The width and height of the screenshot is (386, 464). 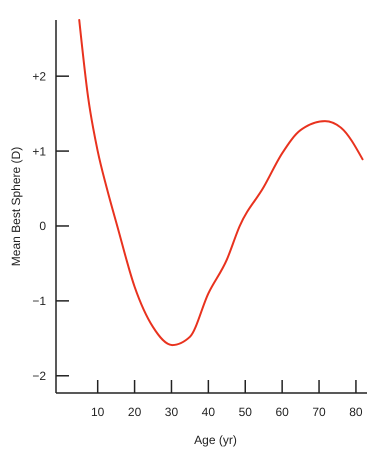 I want to click on y-tick-label: +1, so click(x=39, y=151).